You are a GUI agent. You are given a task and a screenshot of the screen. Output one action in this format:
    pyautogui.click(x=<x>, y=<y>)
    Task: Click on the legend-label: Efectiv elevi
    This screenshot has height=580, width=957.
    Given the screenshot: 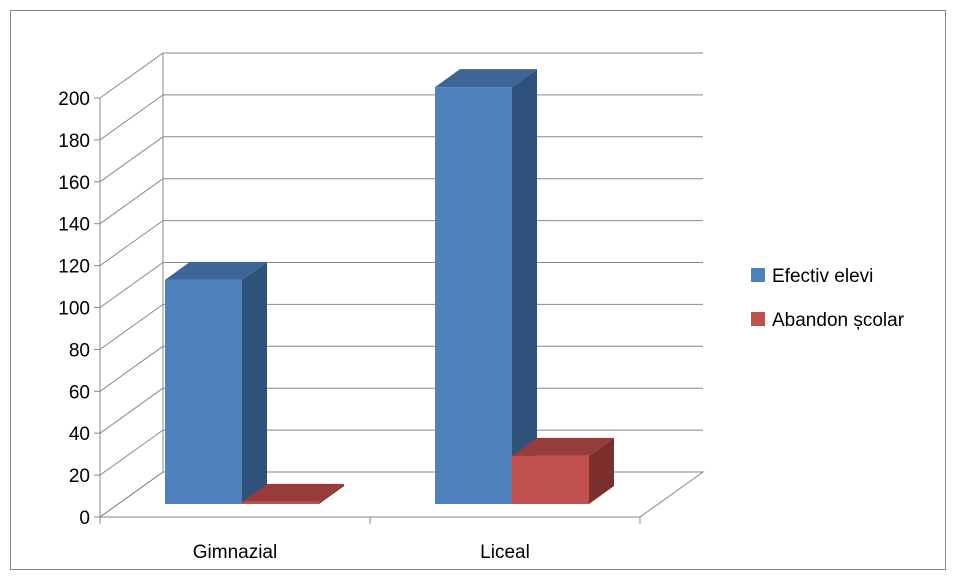 What is the action you would take?
    pyautogui.click(x=822, y=276)
    